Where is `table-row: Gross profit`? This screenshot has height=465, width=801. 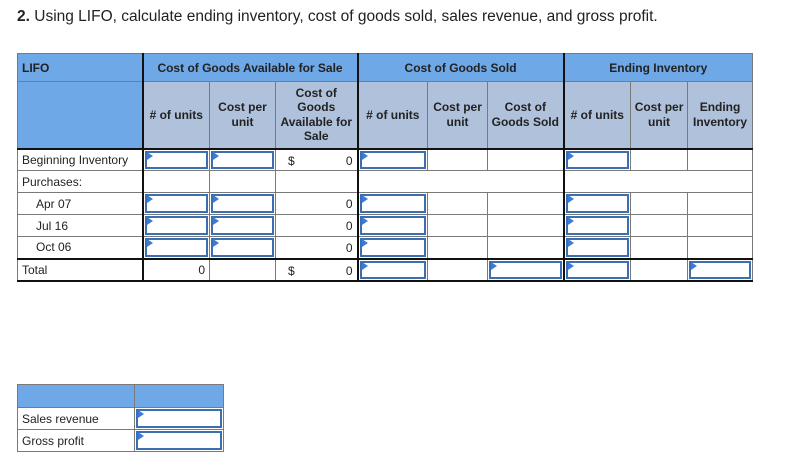 table-row: Gross profit is located at coordinates (120, 440).